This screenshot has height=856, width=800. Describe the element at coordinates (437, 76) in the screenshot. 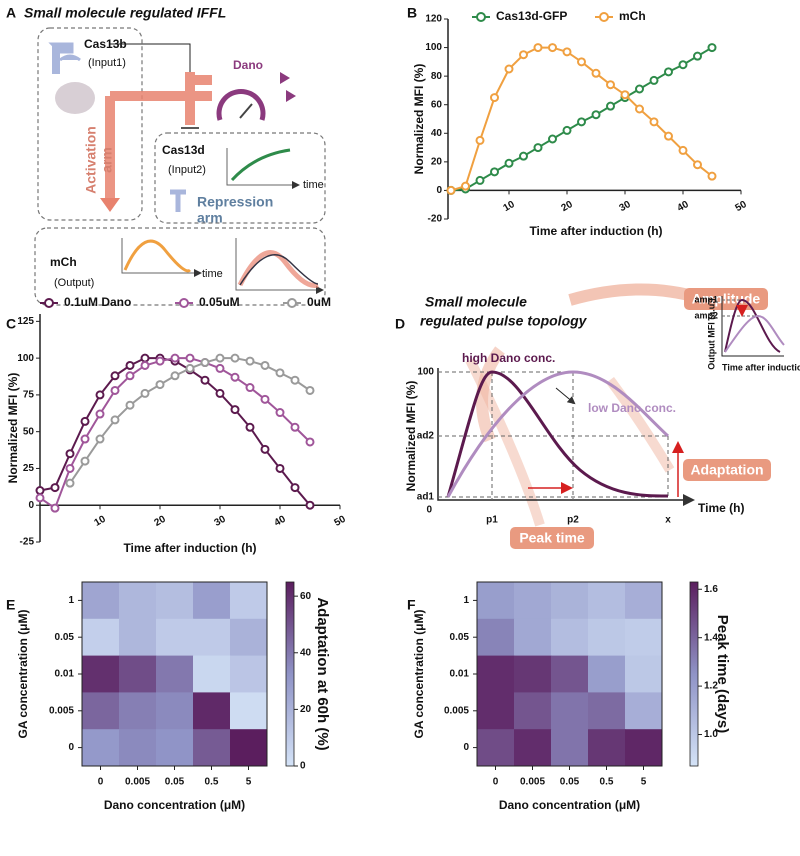

I see `y-tick-label: 80` at that location.